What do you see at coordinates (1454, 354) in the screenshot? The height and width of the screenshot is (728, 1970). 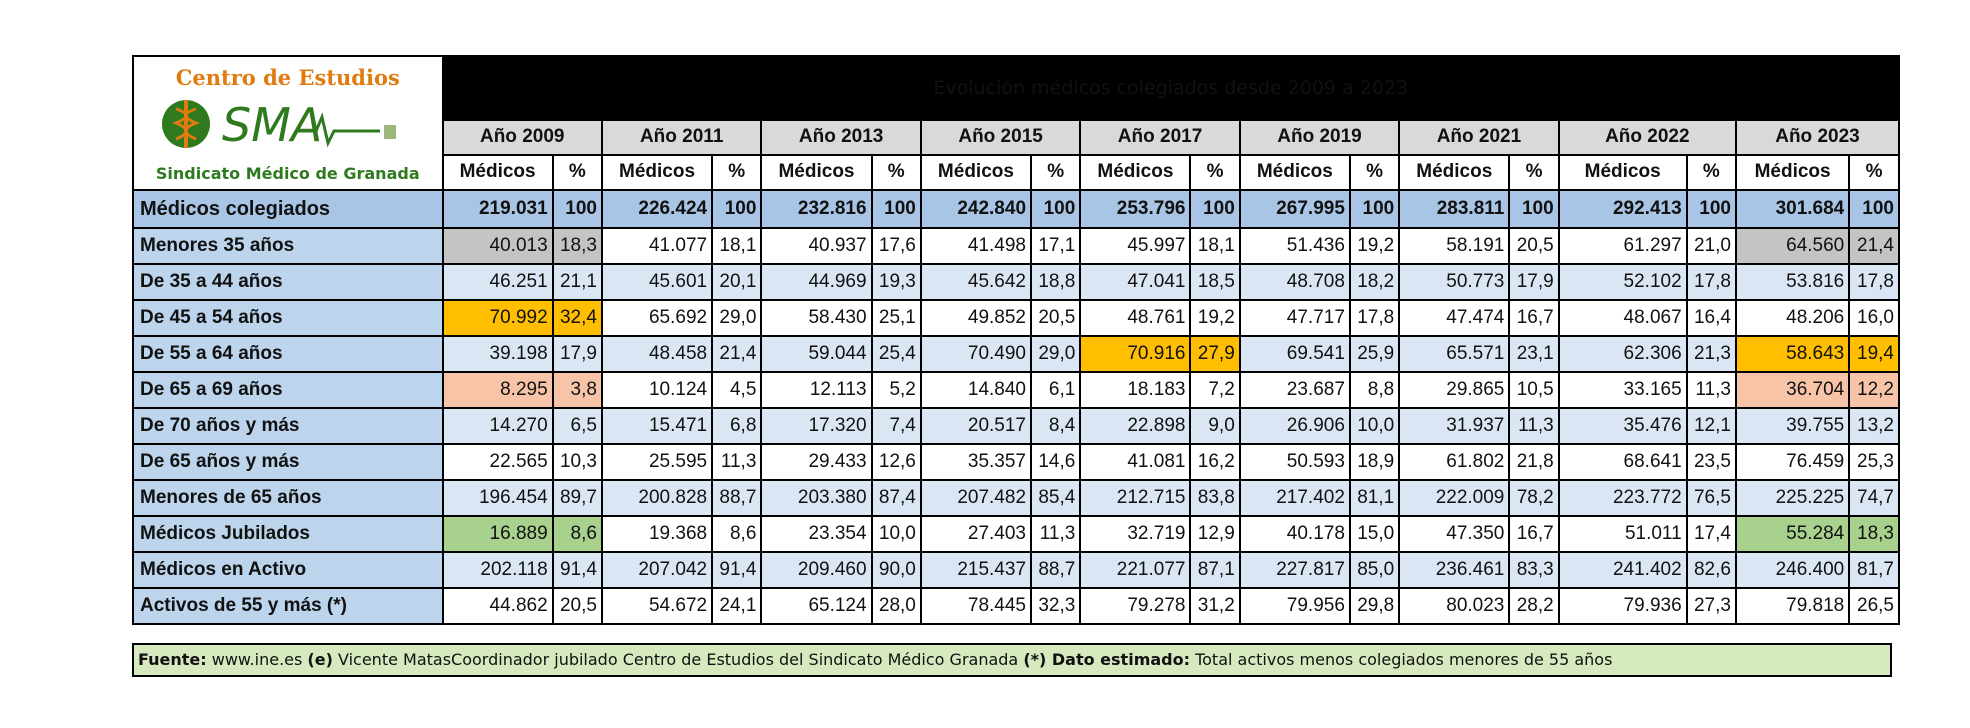 I see `medicos-cell: 65.571` at bounding box center [1454, 354].